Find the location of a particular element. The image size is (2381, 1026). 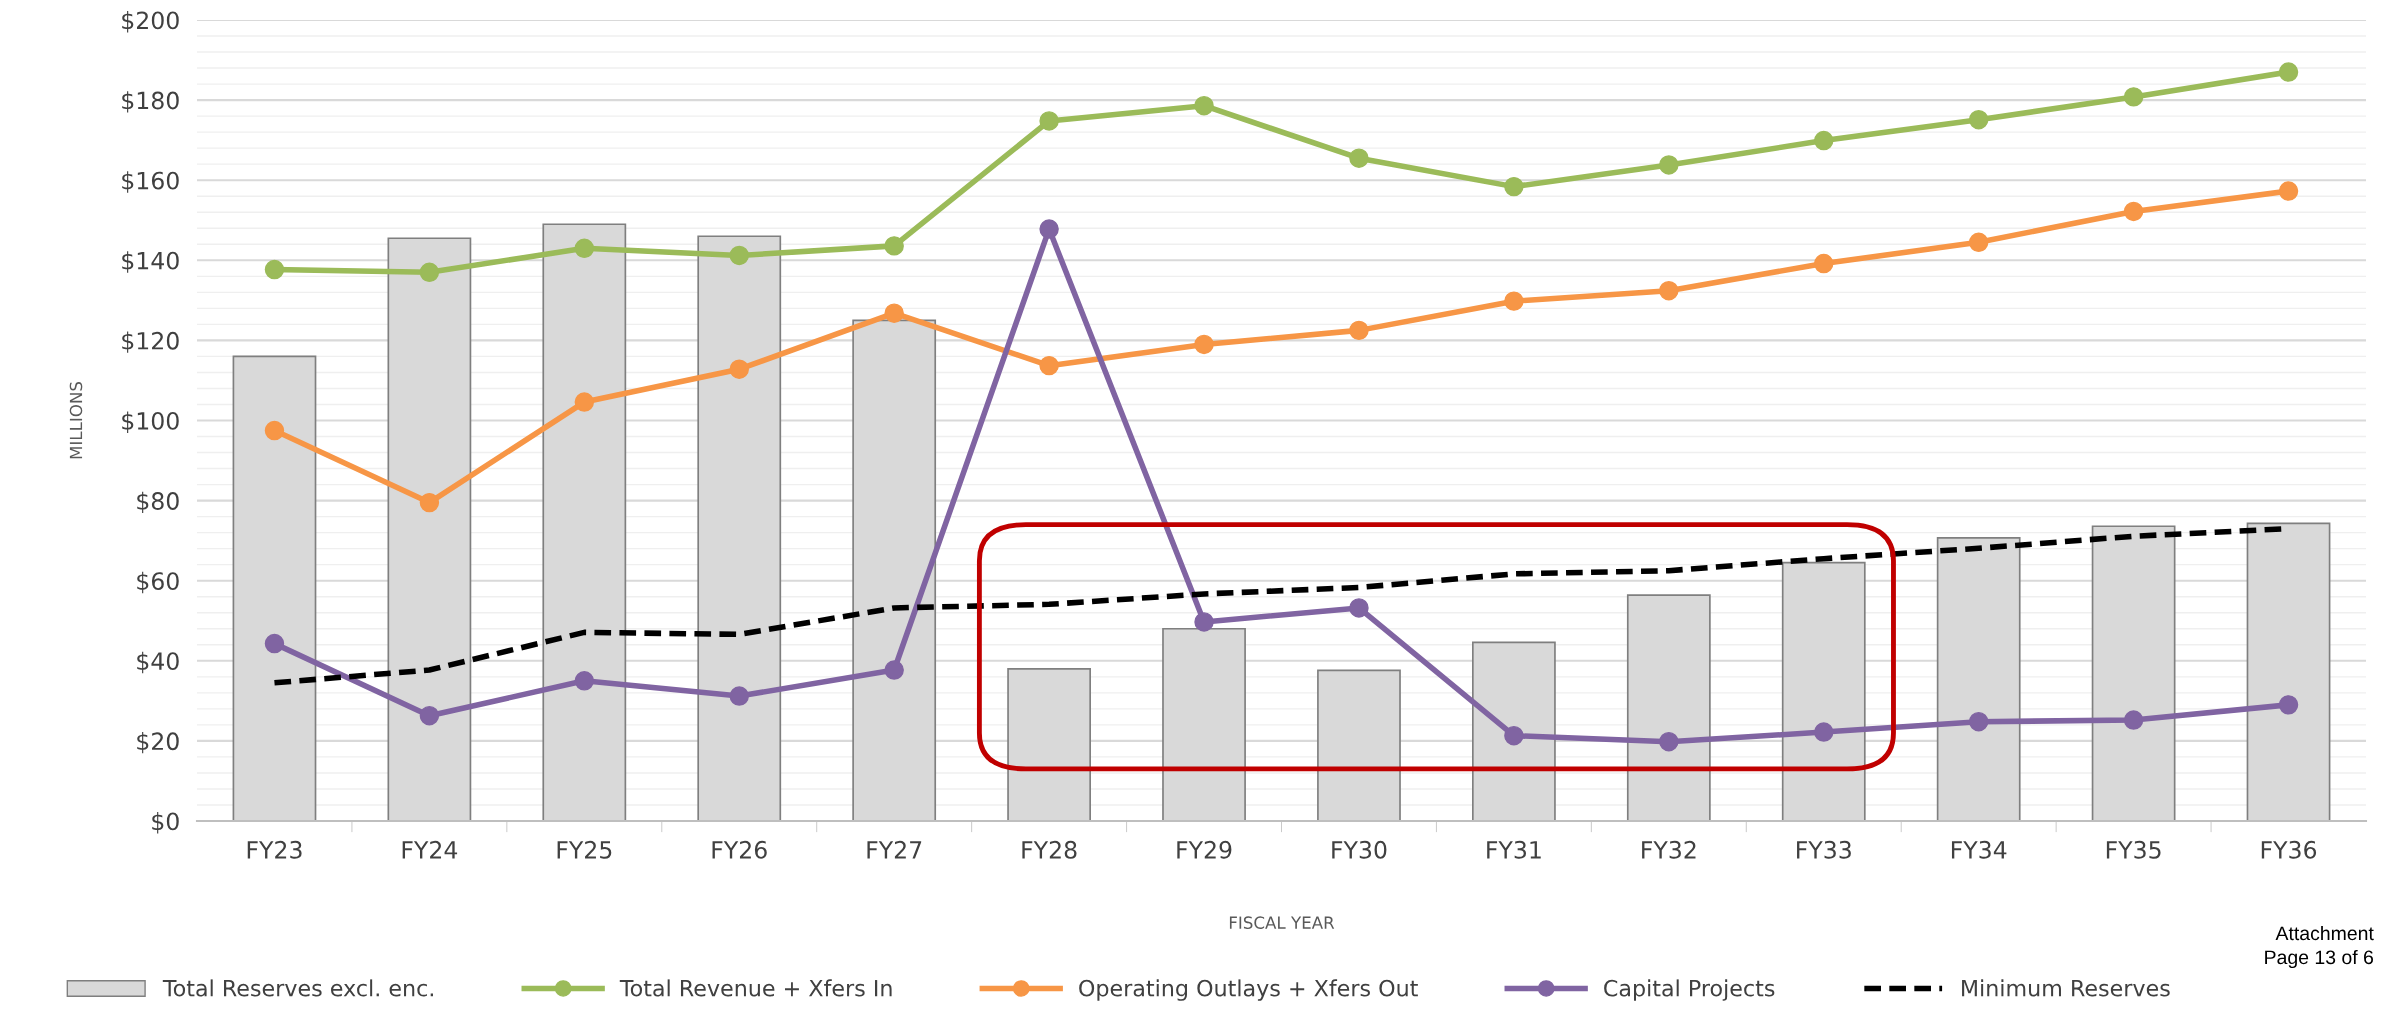

x-tick-label: FY29 is located at coordinates (1204, 849).